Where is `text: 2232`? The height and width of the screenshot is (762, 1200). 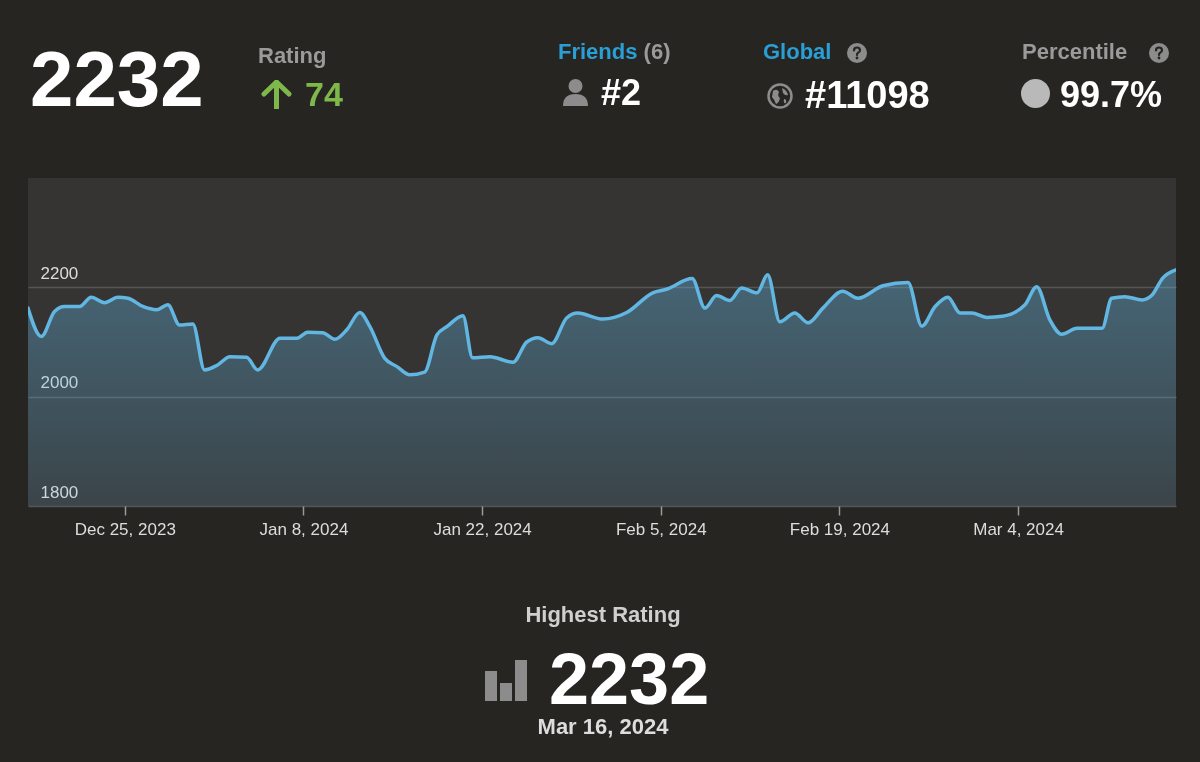
text: 2232 is located at coordinates (117, 79).